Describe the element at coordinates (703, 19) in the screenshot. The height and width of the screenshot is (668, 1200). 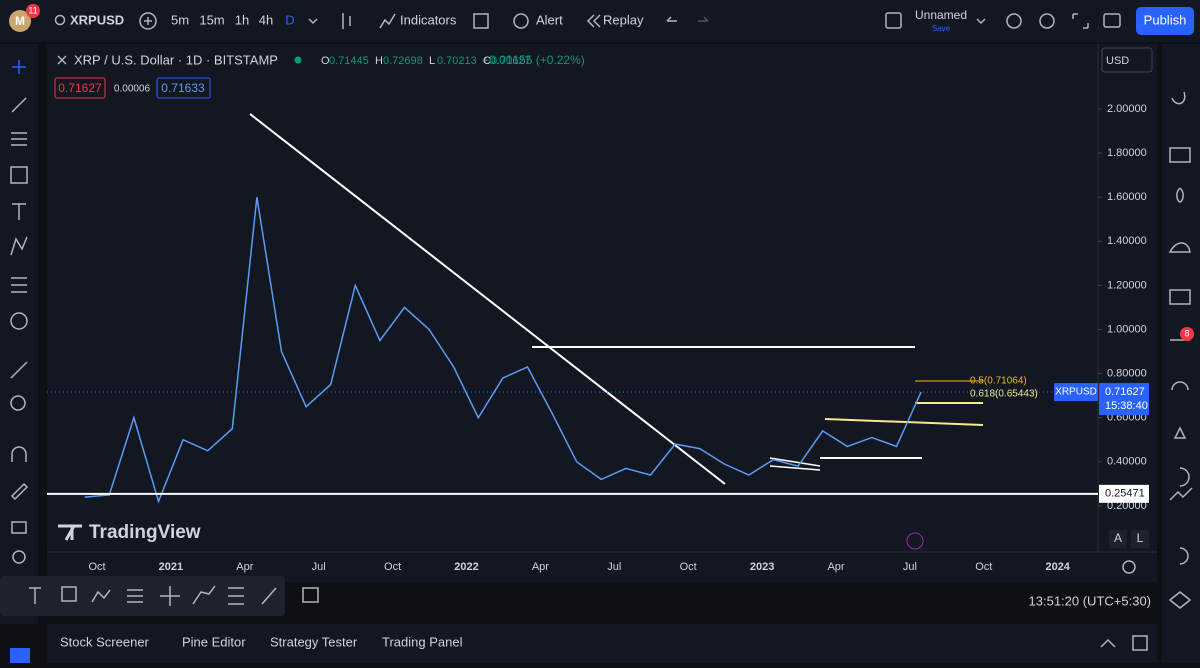
I see `redo` at that location.